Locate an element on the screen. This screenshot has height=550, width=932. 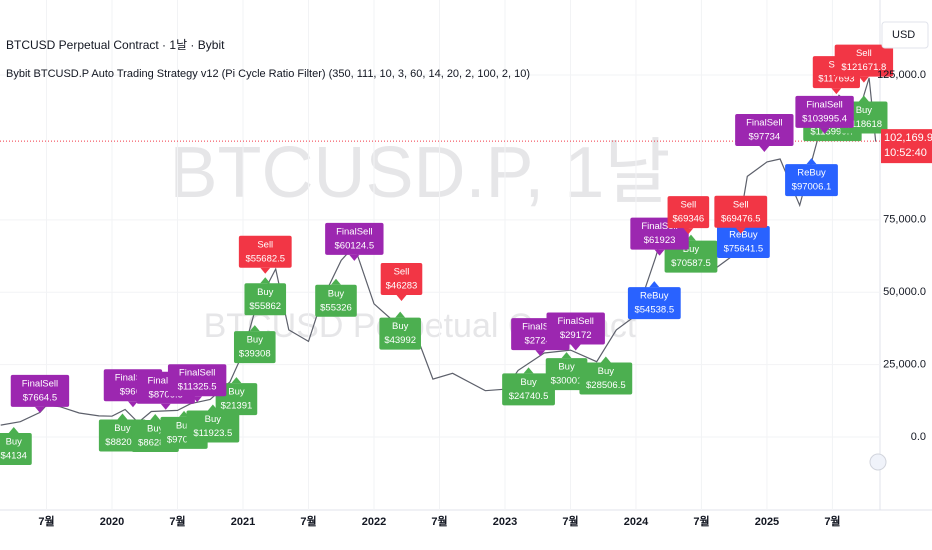
signal-price: $21391 is located at coordinates (237, 406).